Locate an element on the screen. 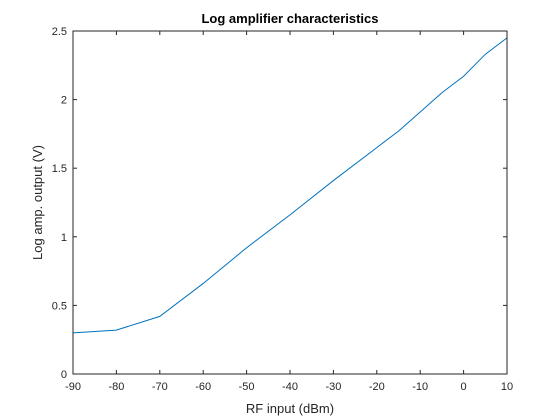 The height and width of the screenshot is (420, 560). x-tick-label: -40 is located at coordinates (290, 387).